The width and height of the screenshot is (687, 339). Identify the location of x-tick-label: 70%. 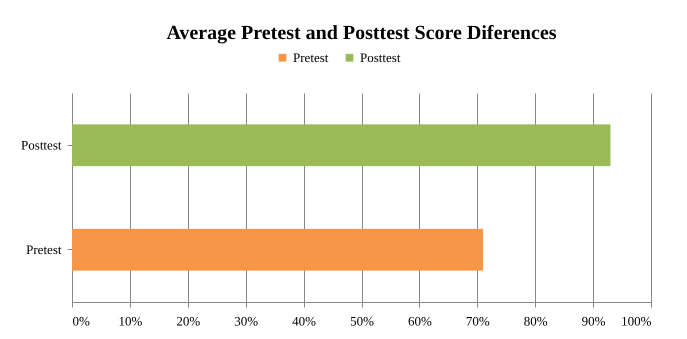
(478, 321).